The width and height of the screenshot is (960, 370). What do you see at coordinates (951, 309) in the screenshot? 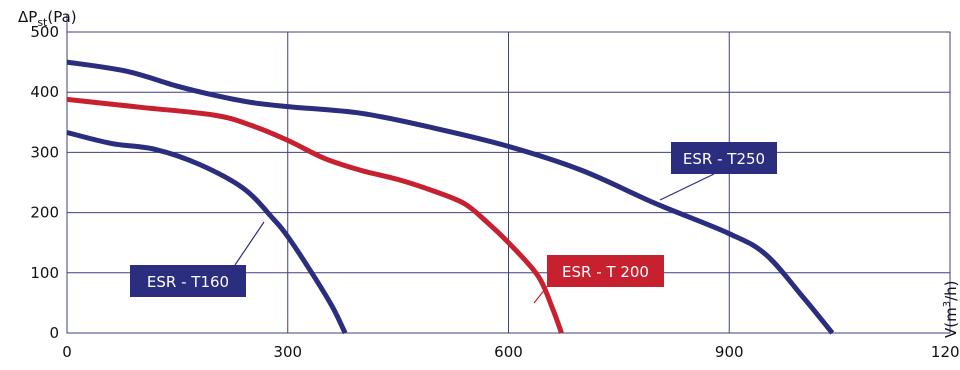
I see `x-axis-title: V(m3/h)` at bounding box center [951, 309].